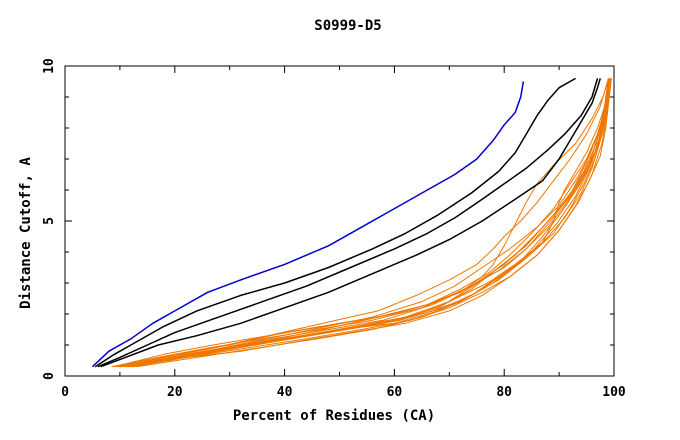 The width and height of the screenshot is (680, 440). I want to click on x-tick-label-60: 60, so click(395, 392).